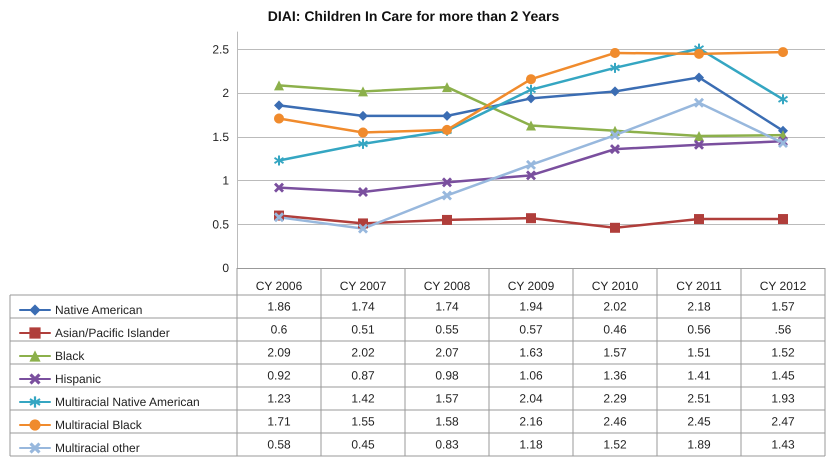 The image size is (827, 464). Describe the element at coordinates (783, 329) in the screenshot. I see `data-label: .56` at that location.